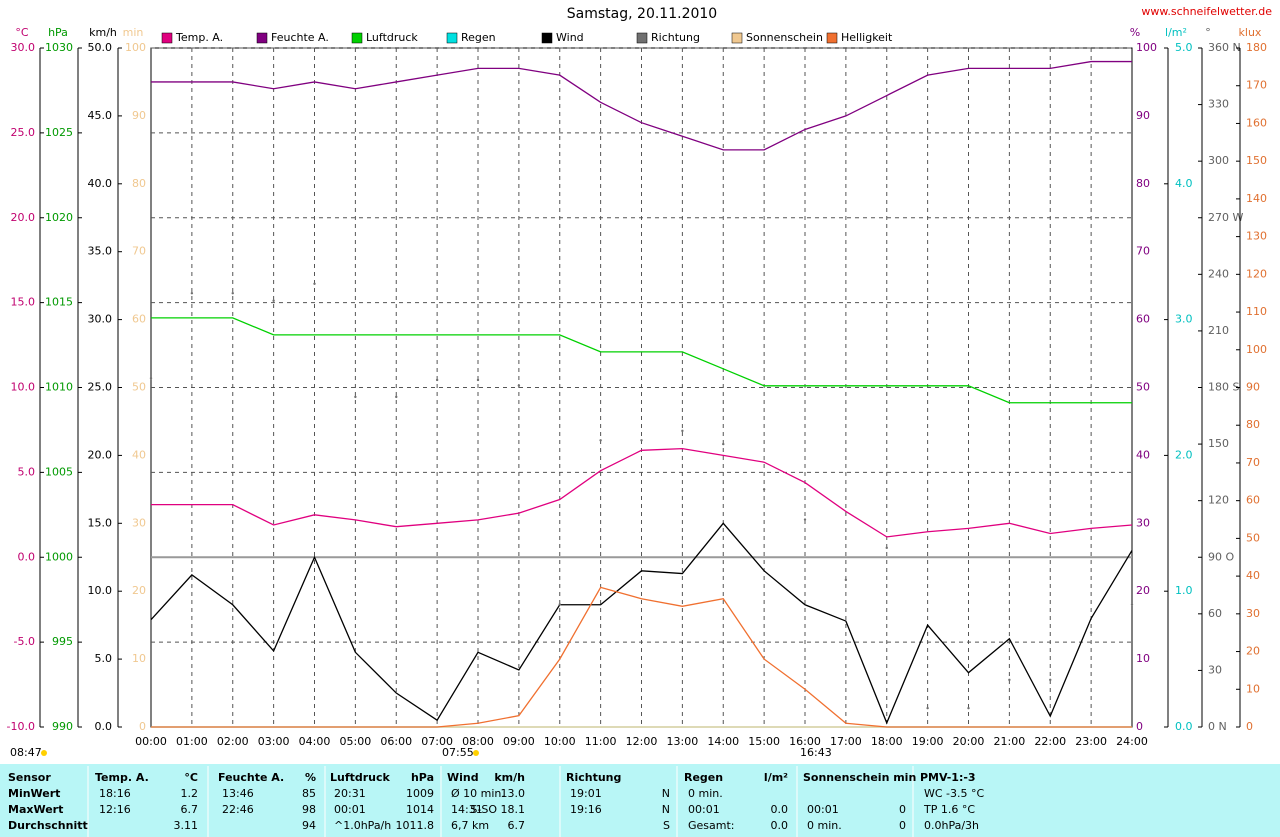 The image size is (1280, 837). What do you see at coordinates (586, 809) in the screenshot?
I see `cell-left: 19:16` at bounding box center [586, 809].